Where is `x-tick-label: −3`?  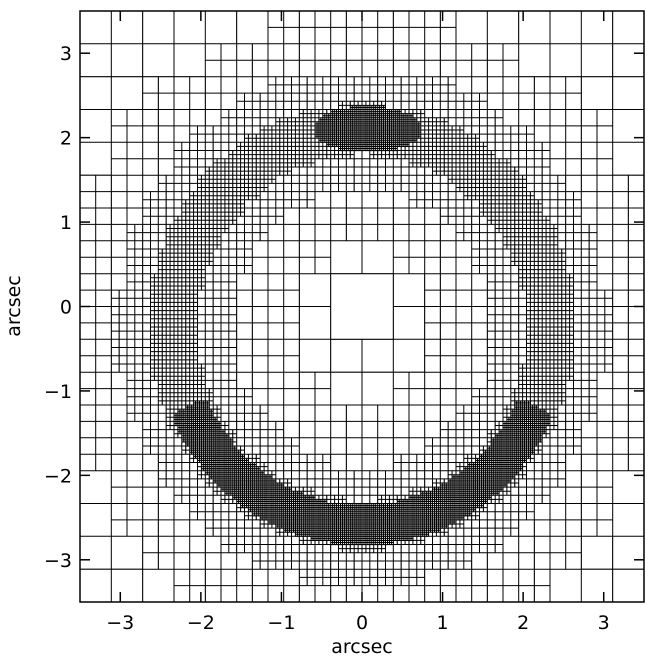
x-tick-label: −3 is located at coordinates (120, 623).